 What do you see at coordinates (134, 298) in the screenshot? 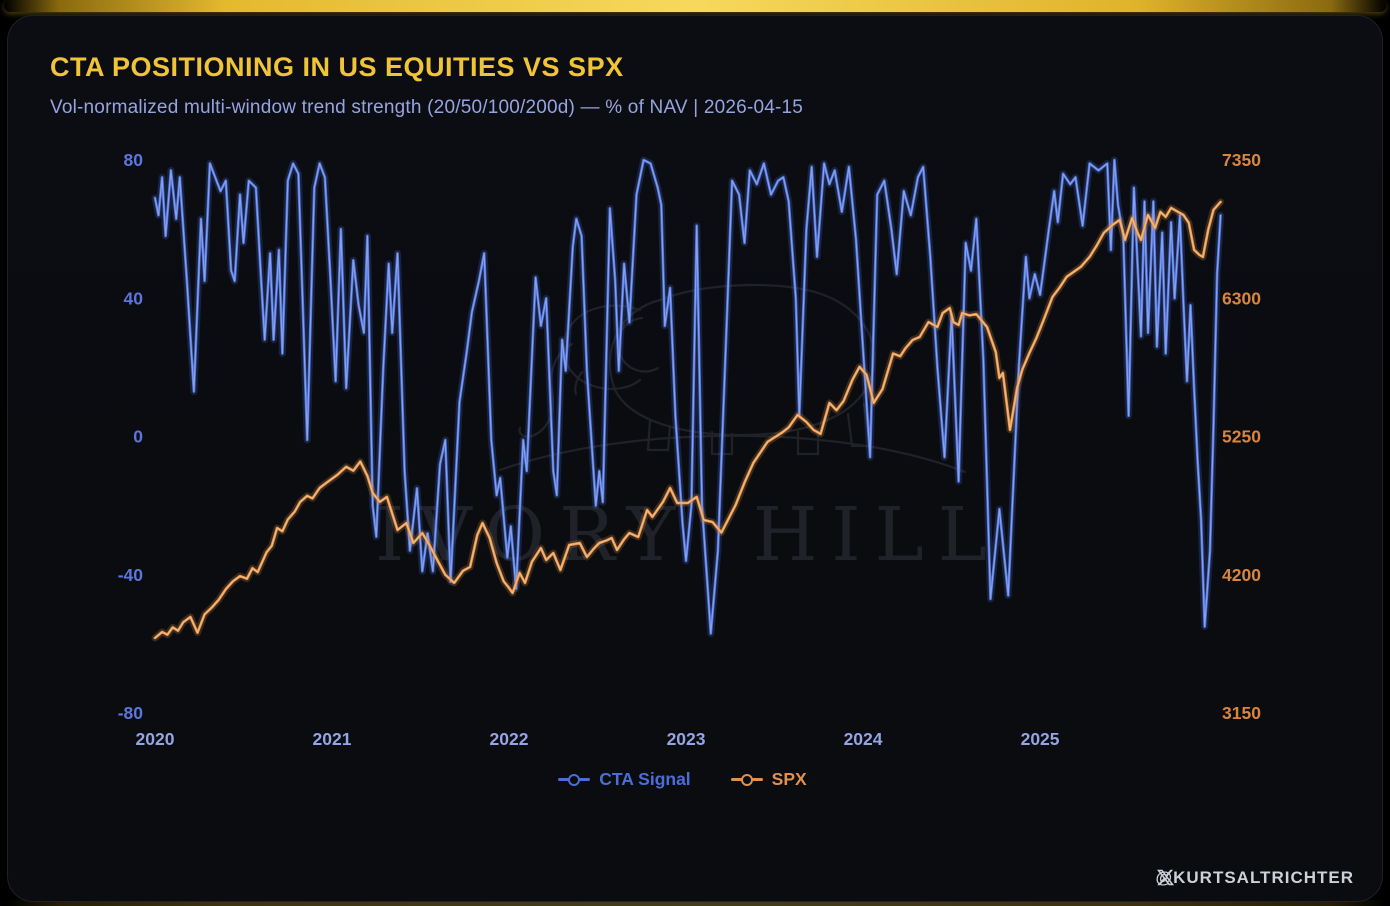
I see `left-axis-tick-40: 40` at bounding box center [134, 298].